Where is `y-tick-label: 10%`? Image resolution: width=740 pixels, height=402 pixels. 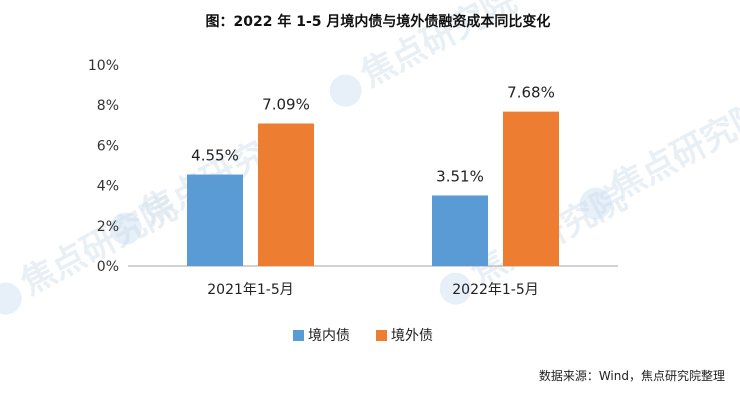
y-tick-label: 10% is located at coordinates (103, 66).